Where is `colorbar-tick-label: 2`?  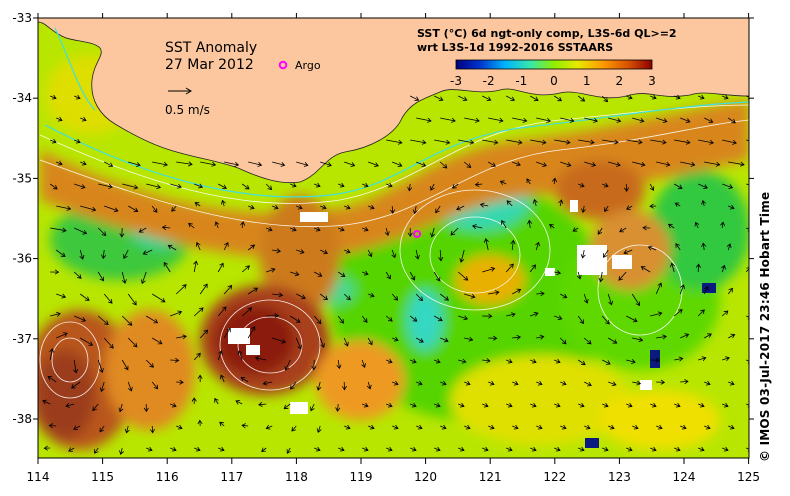
colorbar-tick-label: 2 is located at coordinates (620, 81).